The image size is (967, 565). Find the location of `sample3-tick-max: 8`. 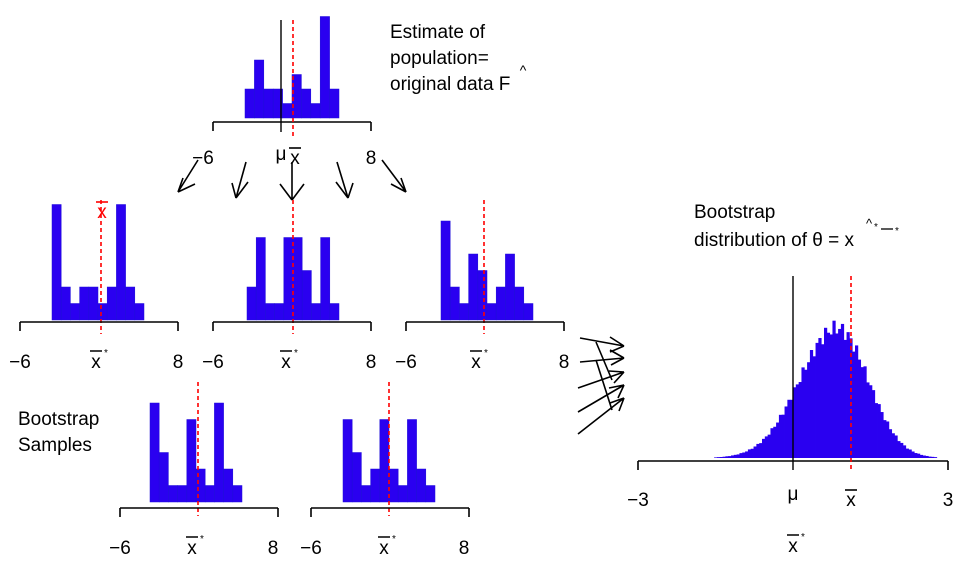

sample3-tick-max: 8 is located at coordinates (564, 362).